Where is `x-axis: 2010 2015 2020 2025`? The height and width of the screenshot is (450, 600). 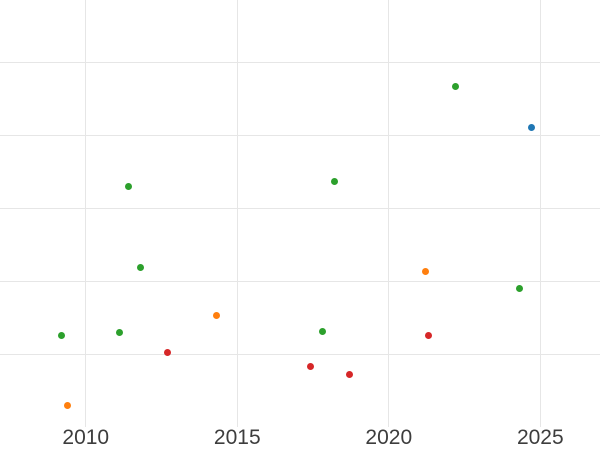
x-axis: 2010 2015 2020 2025 is located at coordinates (300, 438).